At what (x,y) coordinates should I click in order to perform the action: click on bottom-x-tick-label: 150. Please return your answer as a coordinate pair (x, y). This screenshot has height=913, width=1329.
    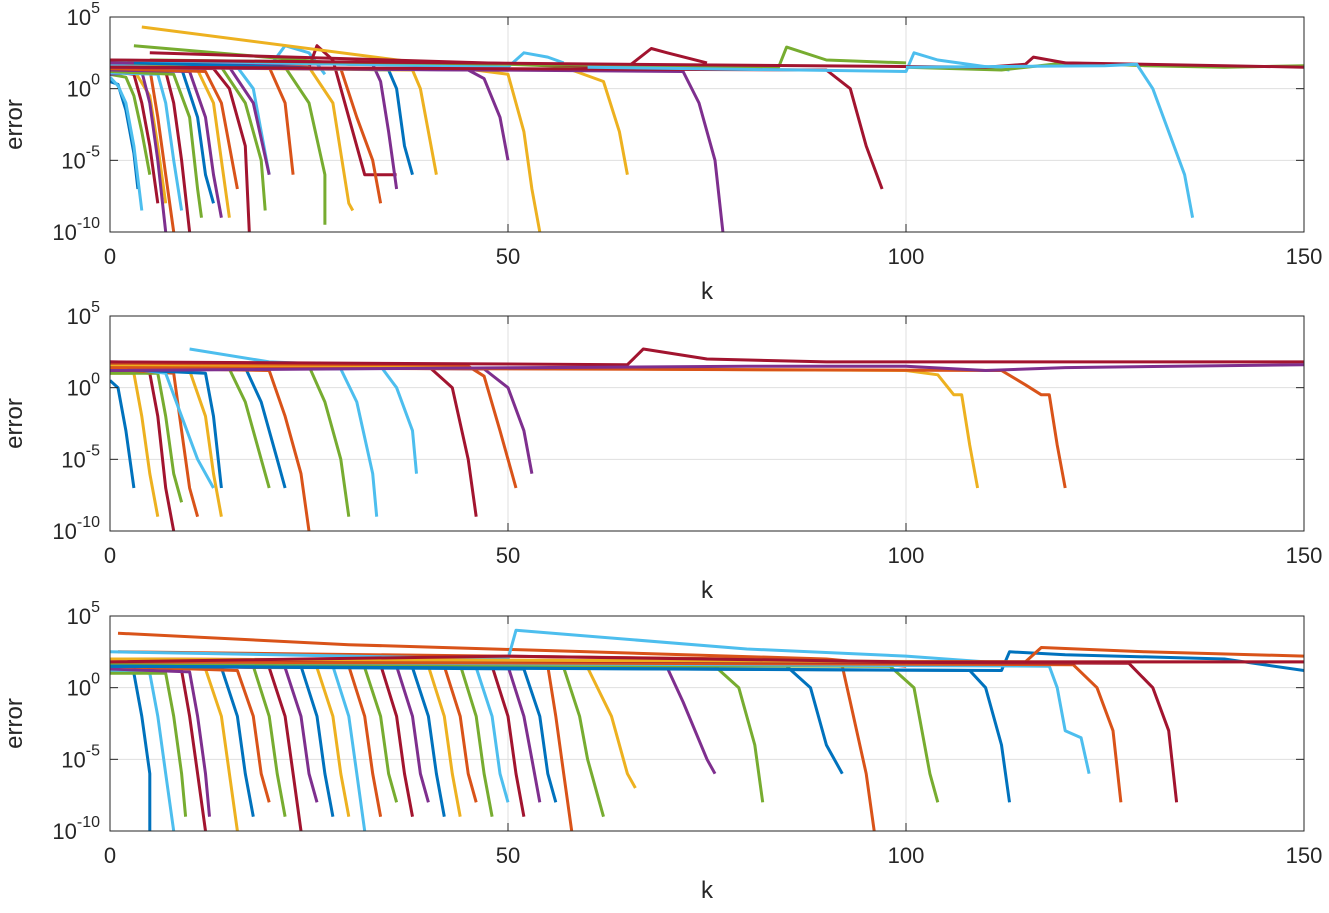
    Looking at the image, I should click on (1304, 855).